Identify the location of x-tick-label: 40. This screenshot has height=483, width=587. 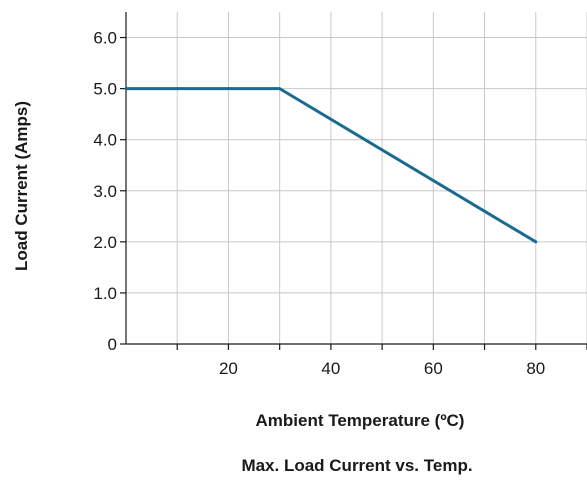
(330, 368).